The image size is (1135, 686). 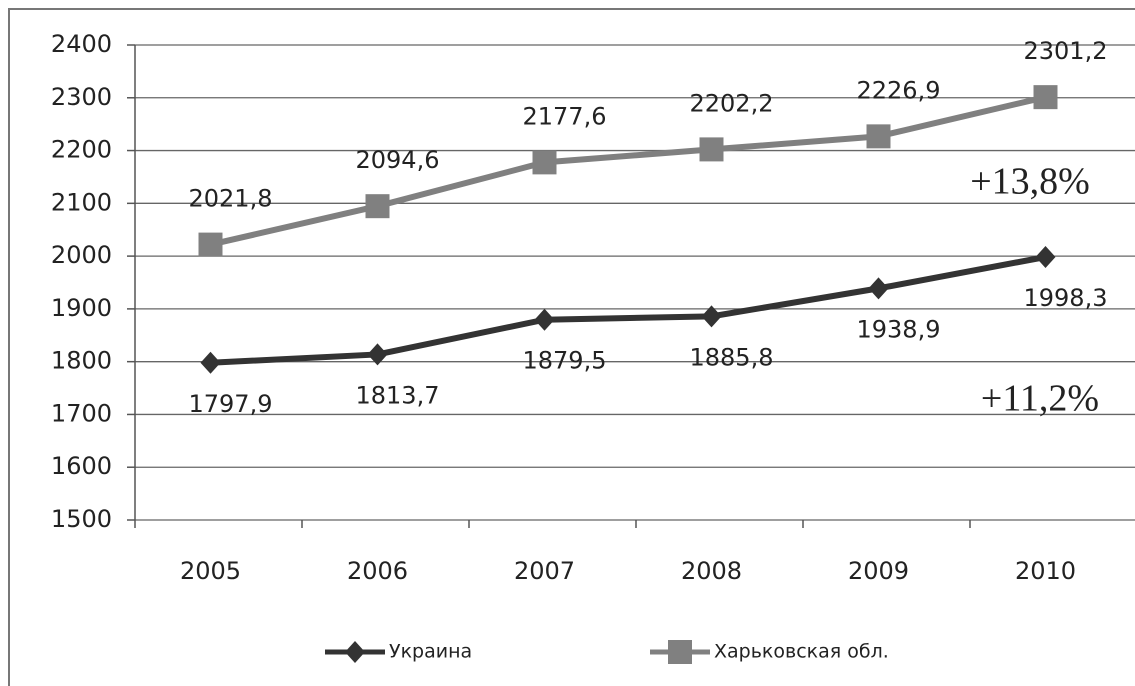 I want to click on x-tick-label: 2007, so click(x=544, y=571).